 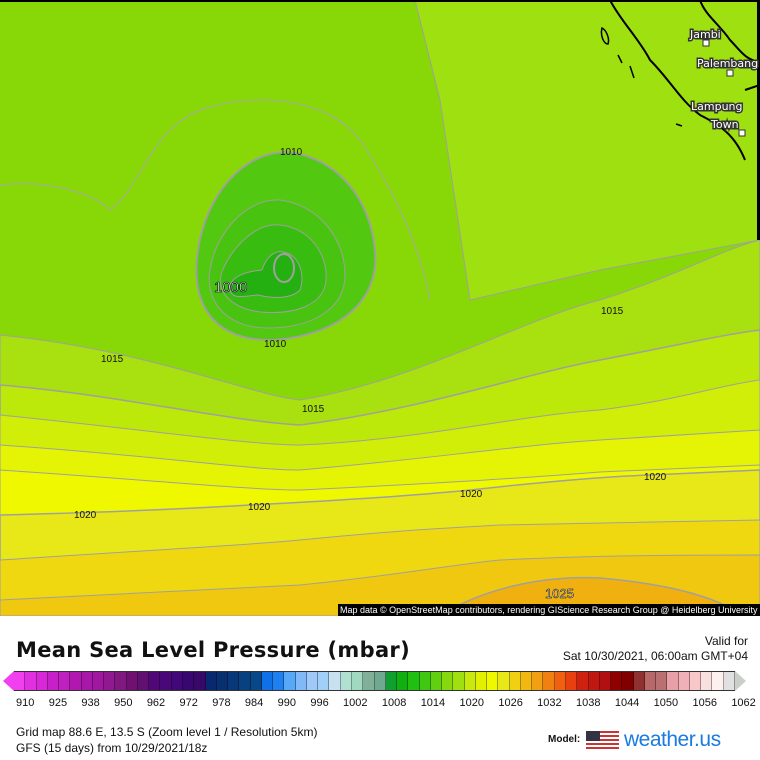 What do you see at coordinates (230, 287) in the screenshot?
I see `contour-label-low: 1000` at bounding box center [230, 287].